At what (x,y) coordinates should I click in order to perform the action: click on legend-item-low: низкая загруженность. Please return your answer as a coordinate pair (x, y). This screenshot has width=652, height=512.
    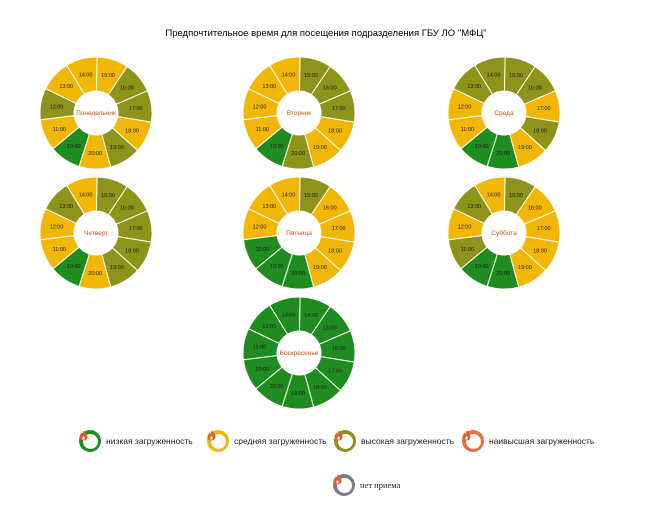
    Looking at the image, I should click on (136, 441).